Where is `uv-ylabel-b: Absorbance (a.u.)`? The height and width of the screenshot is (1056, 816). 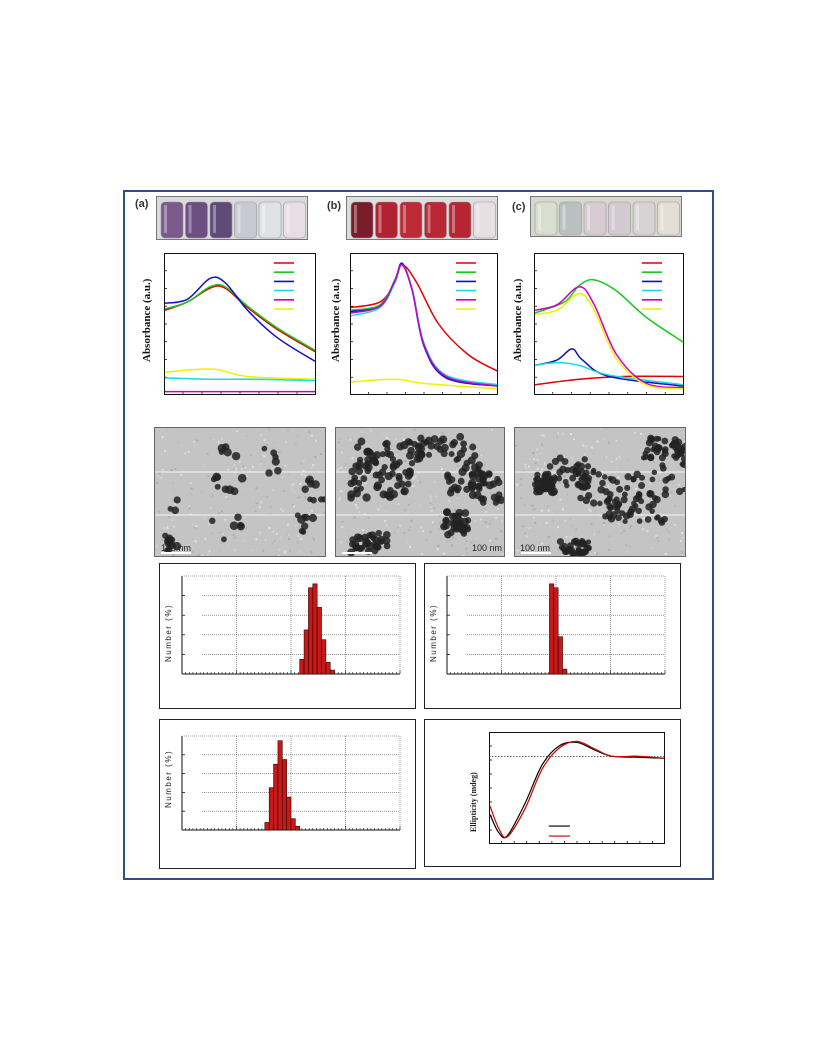 uv-ylabel-b: Absorbance (a.u.) is located at coordinates (336, 320).